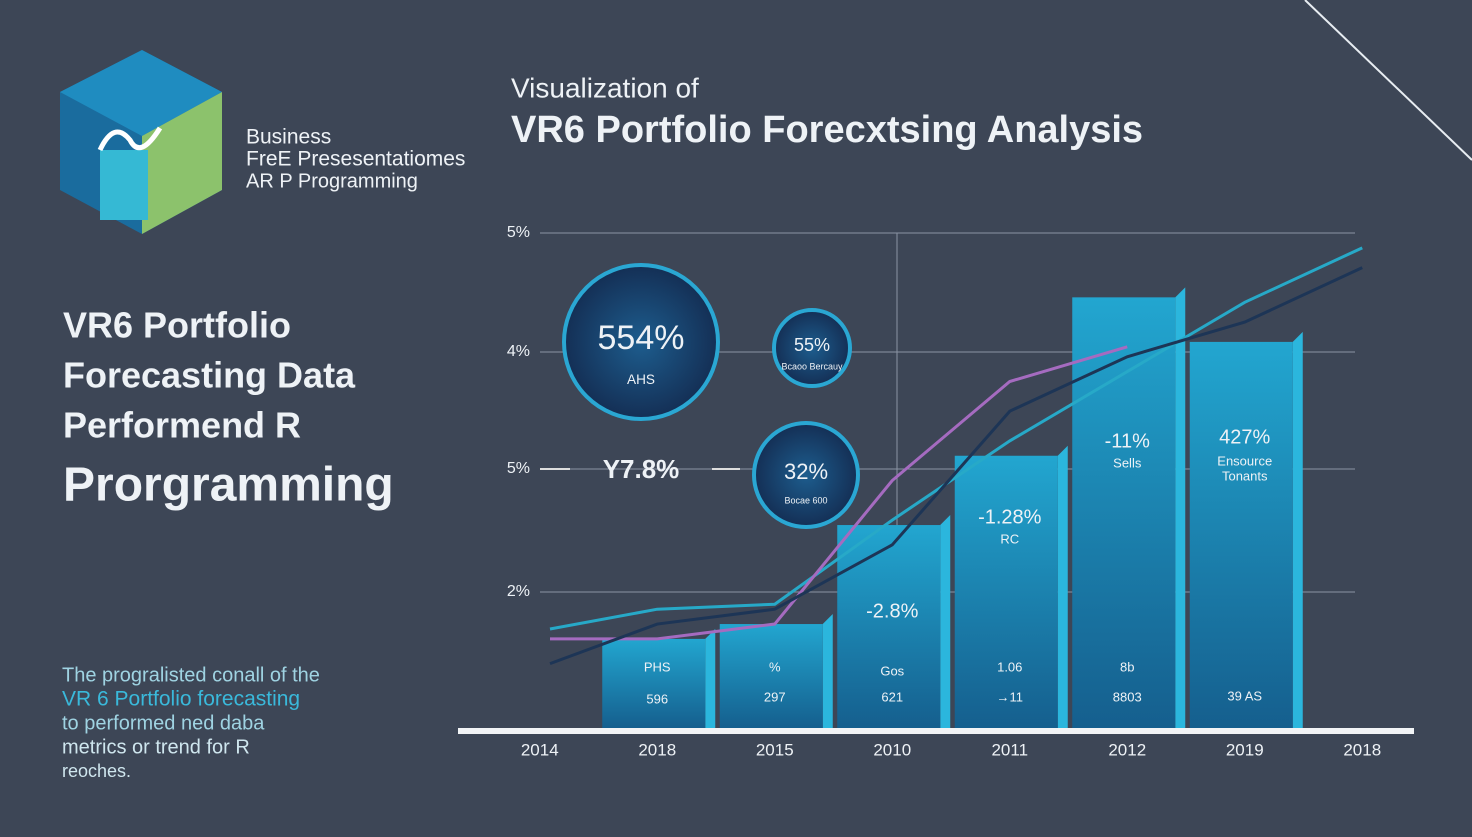 This screenshot has width=1472, height=837. I want to click on description: VR 6 Portfolio forecasting, so click(181, 699).